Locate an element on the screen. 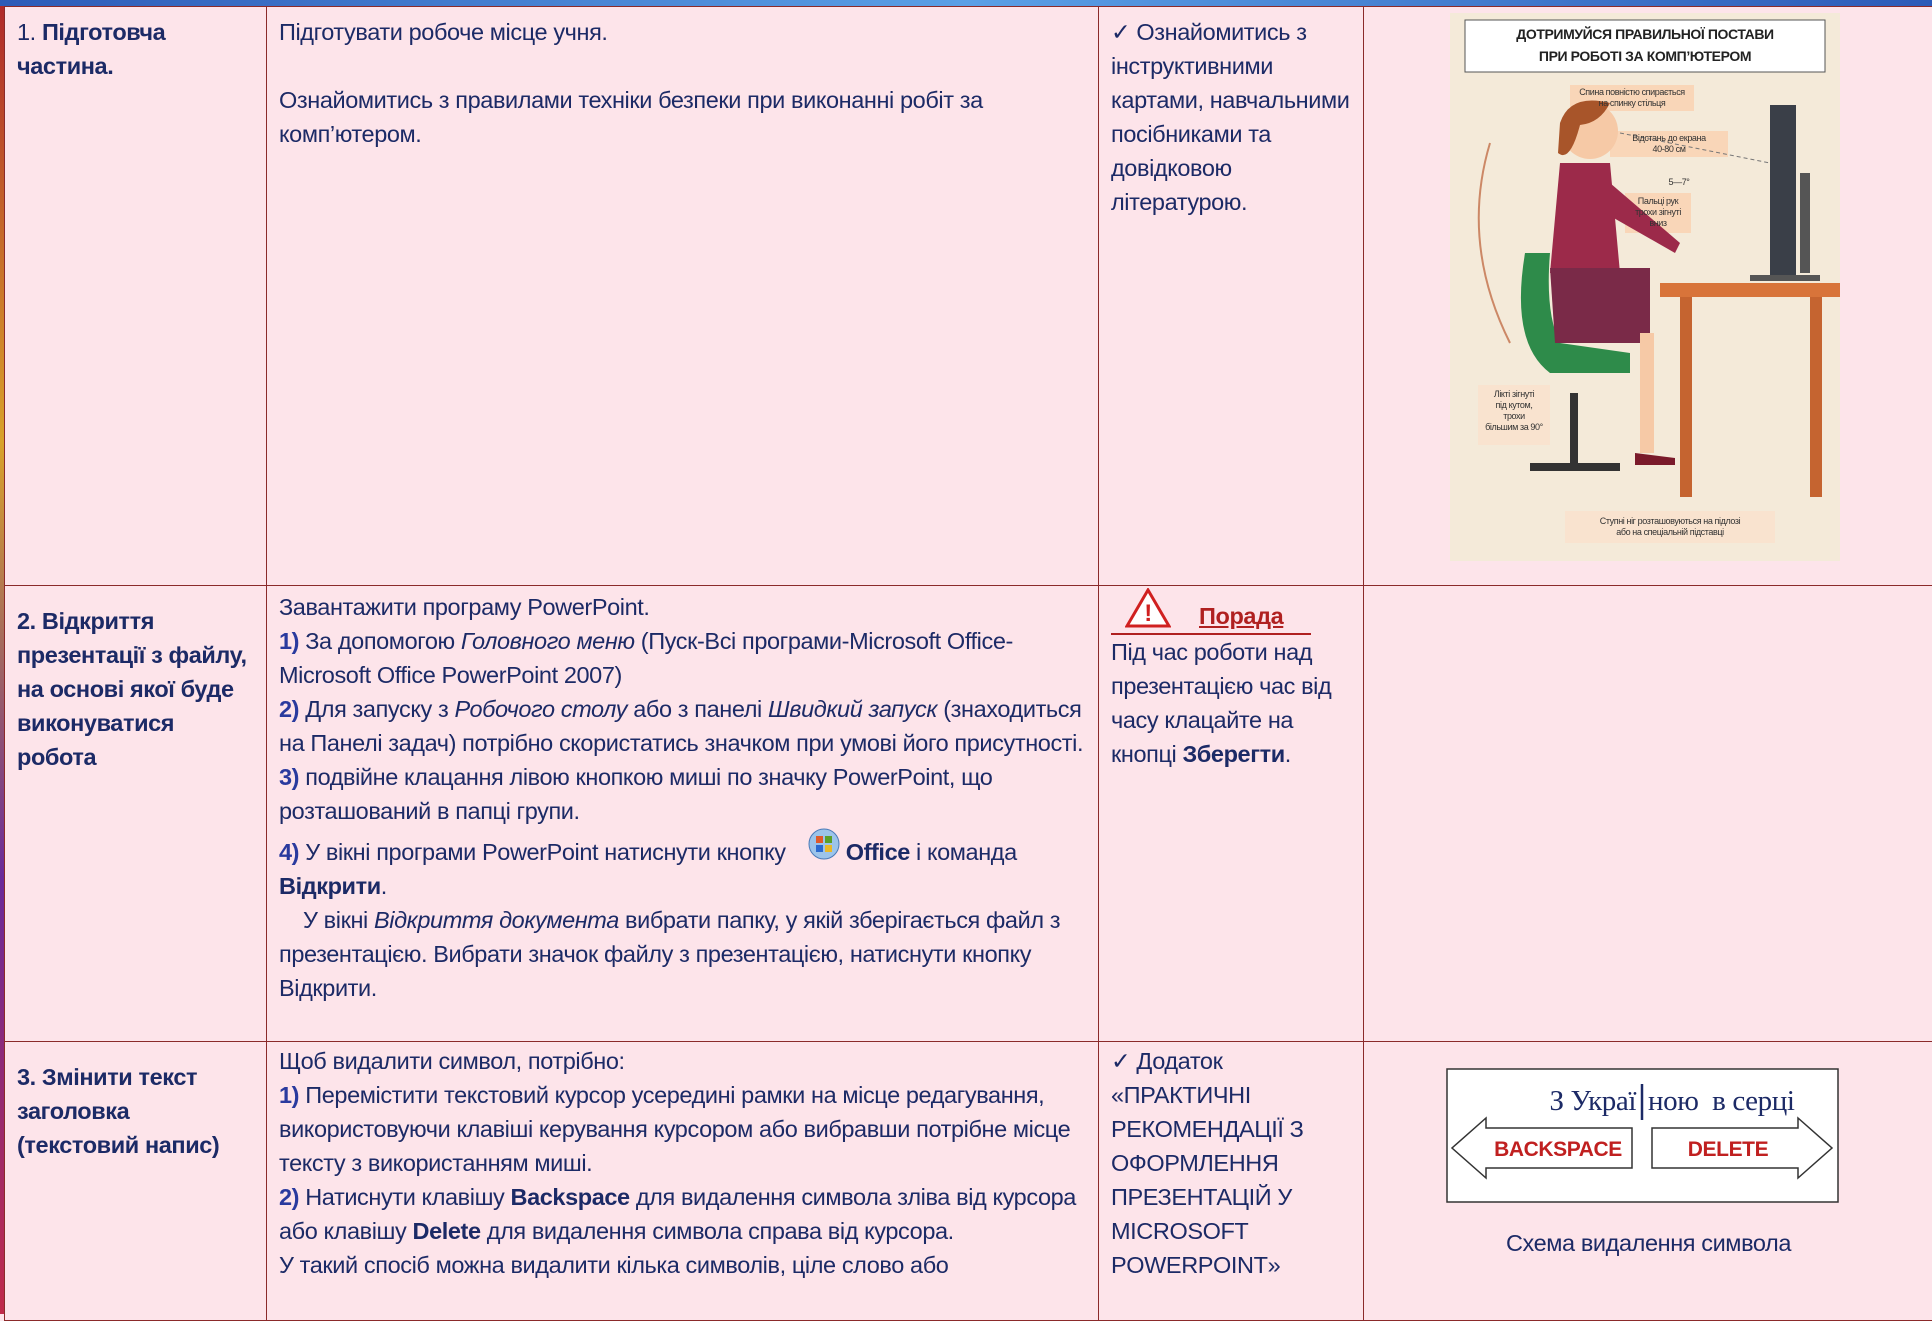  text: більшим за 90° is located at coordinates (1514, 427).